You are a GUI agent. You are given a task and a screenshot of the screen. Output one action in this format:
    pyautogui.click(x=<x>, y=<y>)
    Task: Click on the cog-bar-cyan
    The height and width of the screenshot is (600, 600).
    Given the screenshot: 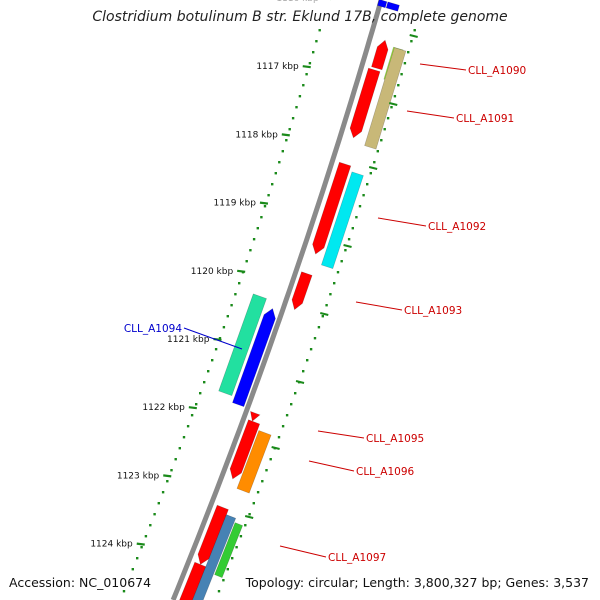 What is the action you would take?
    pyautogui.click(x=342, y=220)
    